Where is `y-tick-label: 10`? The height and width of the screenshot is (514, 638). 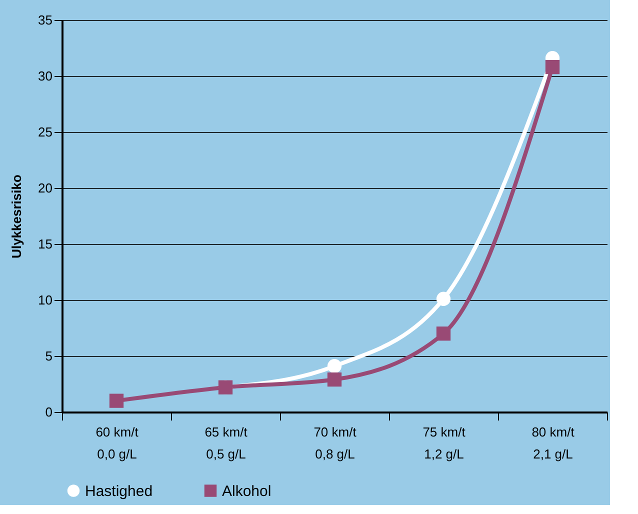
y-tick-label: 10 is located at coordinates (45, 300).